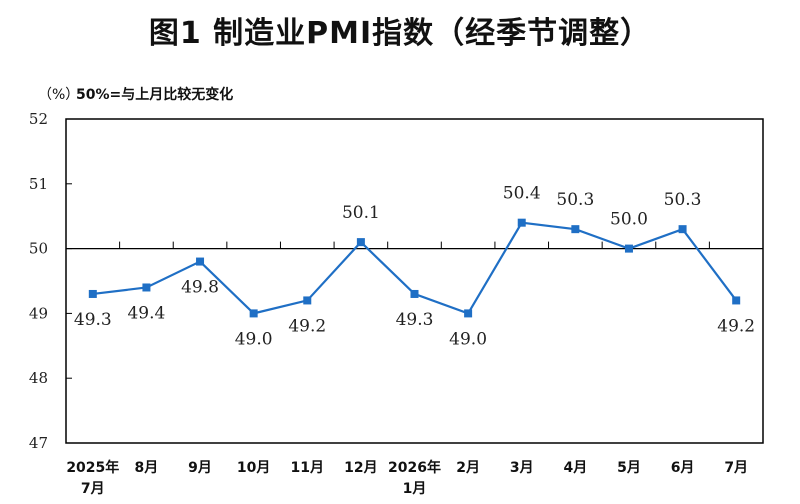 This screenshot has height=504, width=800. I want to click on x-tick-label: 11月, so click(307, 468).